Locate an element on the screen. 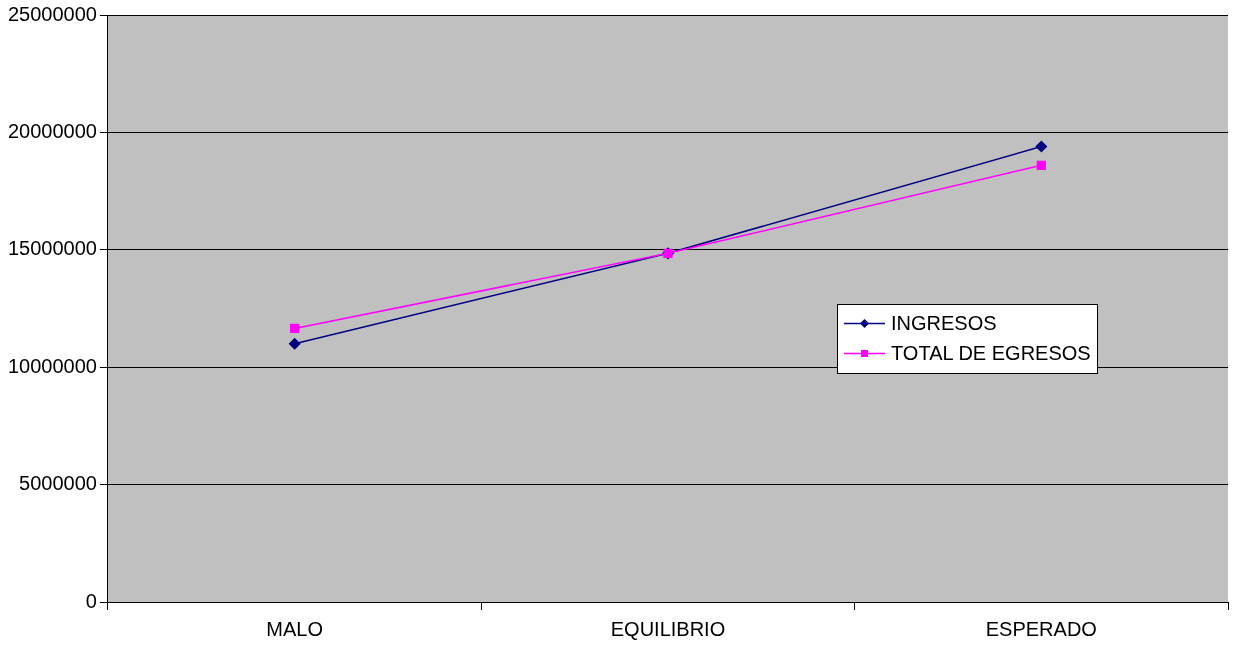 Image resolution: width=1235 pixels, height=655 pixels. x-tick-label: MALO is located at coordinates (294, 628).